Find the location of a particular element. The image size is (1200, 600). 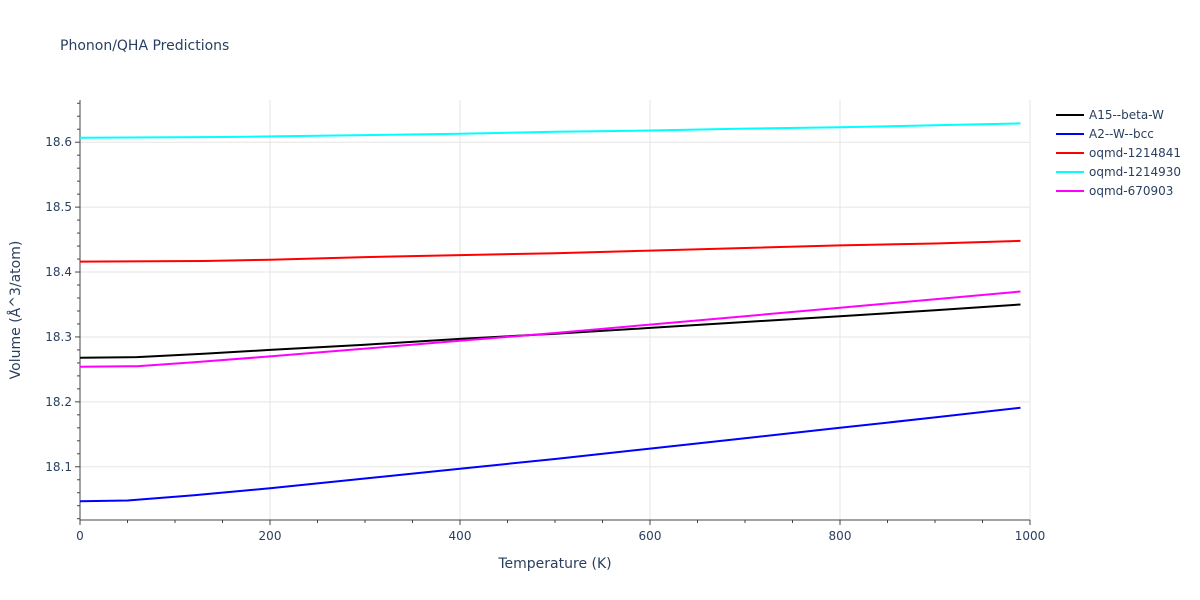

x-tick-label: 400 is located at coordinates (460, 536).